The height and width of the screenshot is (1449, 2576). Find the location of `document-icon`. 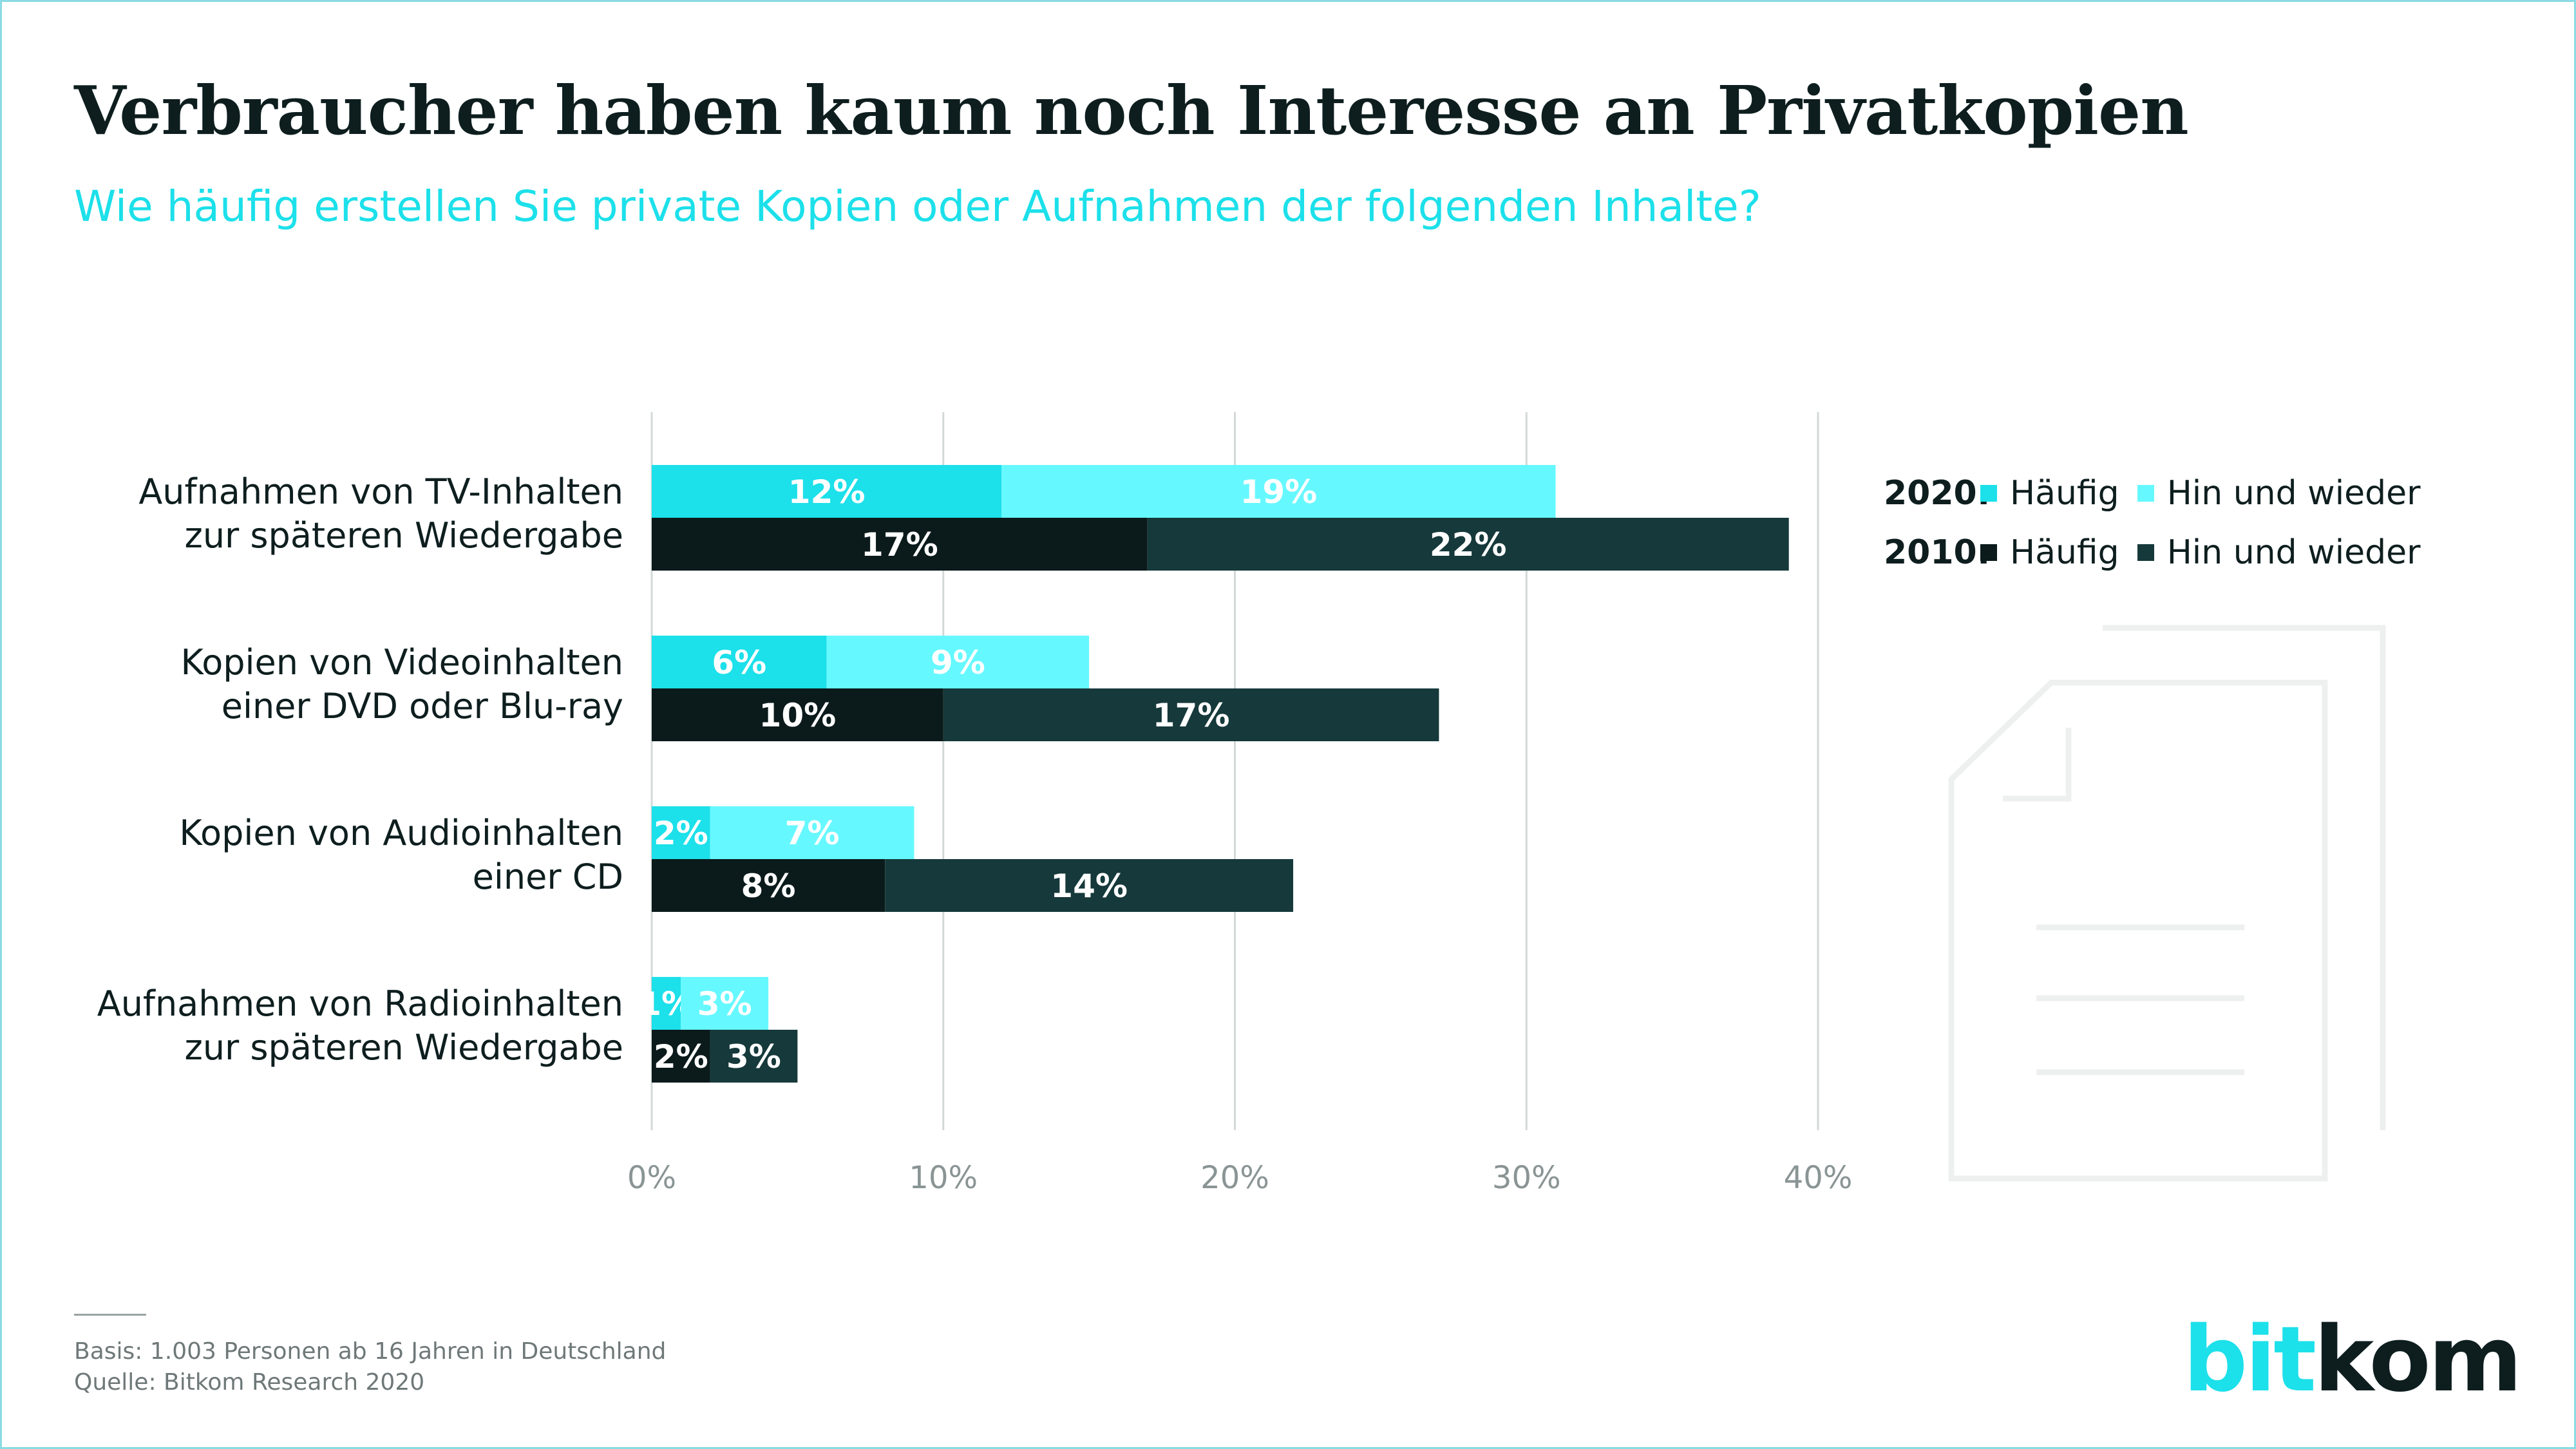

document-icon is located at coordinates (2167, 904).